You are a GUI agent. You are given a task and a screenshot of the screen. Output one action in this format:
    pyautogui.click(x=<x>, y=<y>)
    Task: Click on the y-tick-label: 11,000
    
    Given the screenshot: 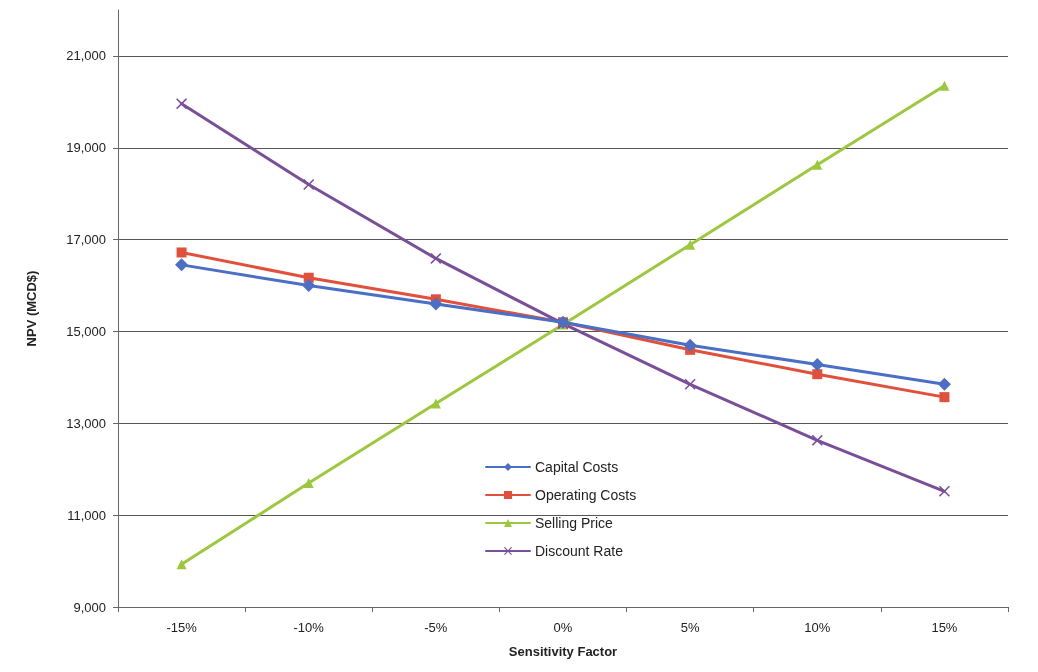 What is the action you would take?
    pyautogui.click(x=86, y=515)
    